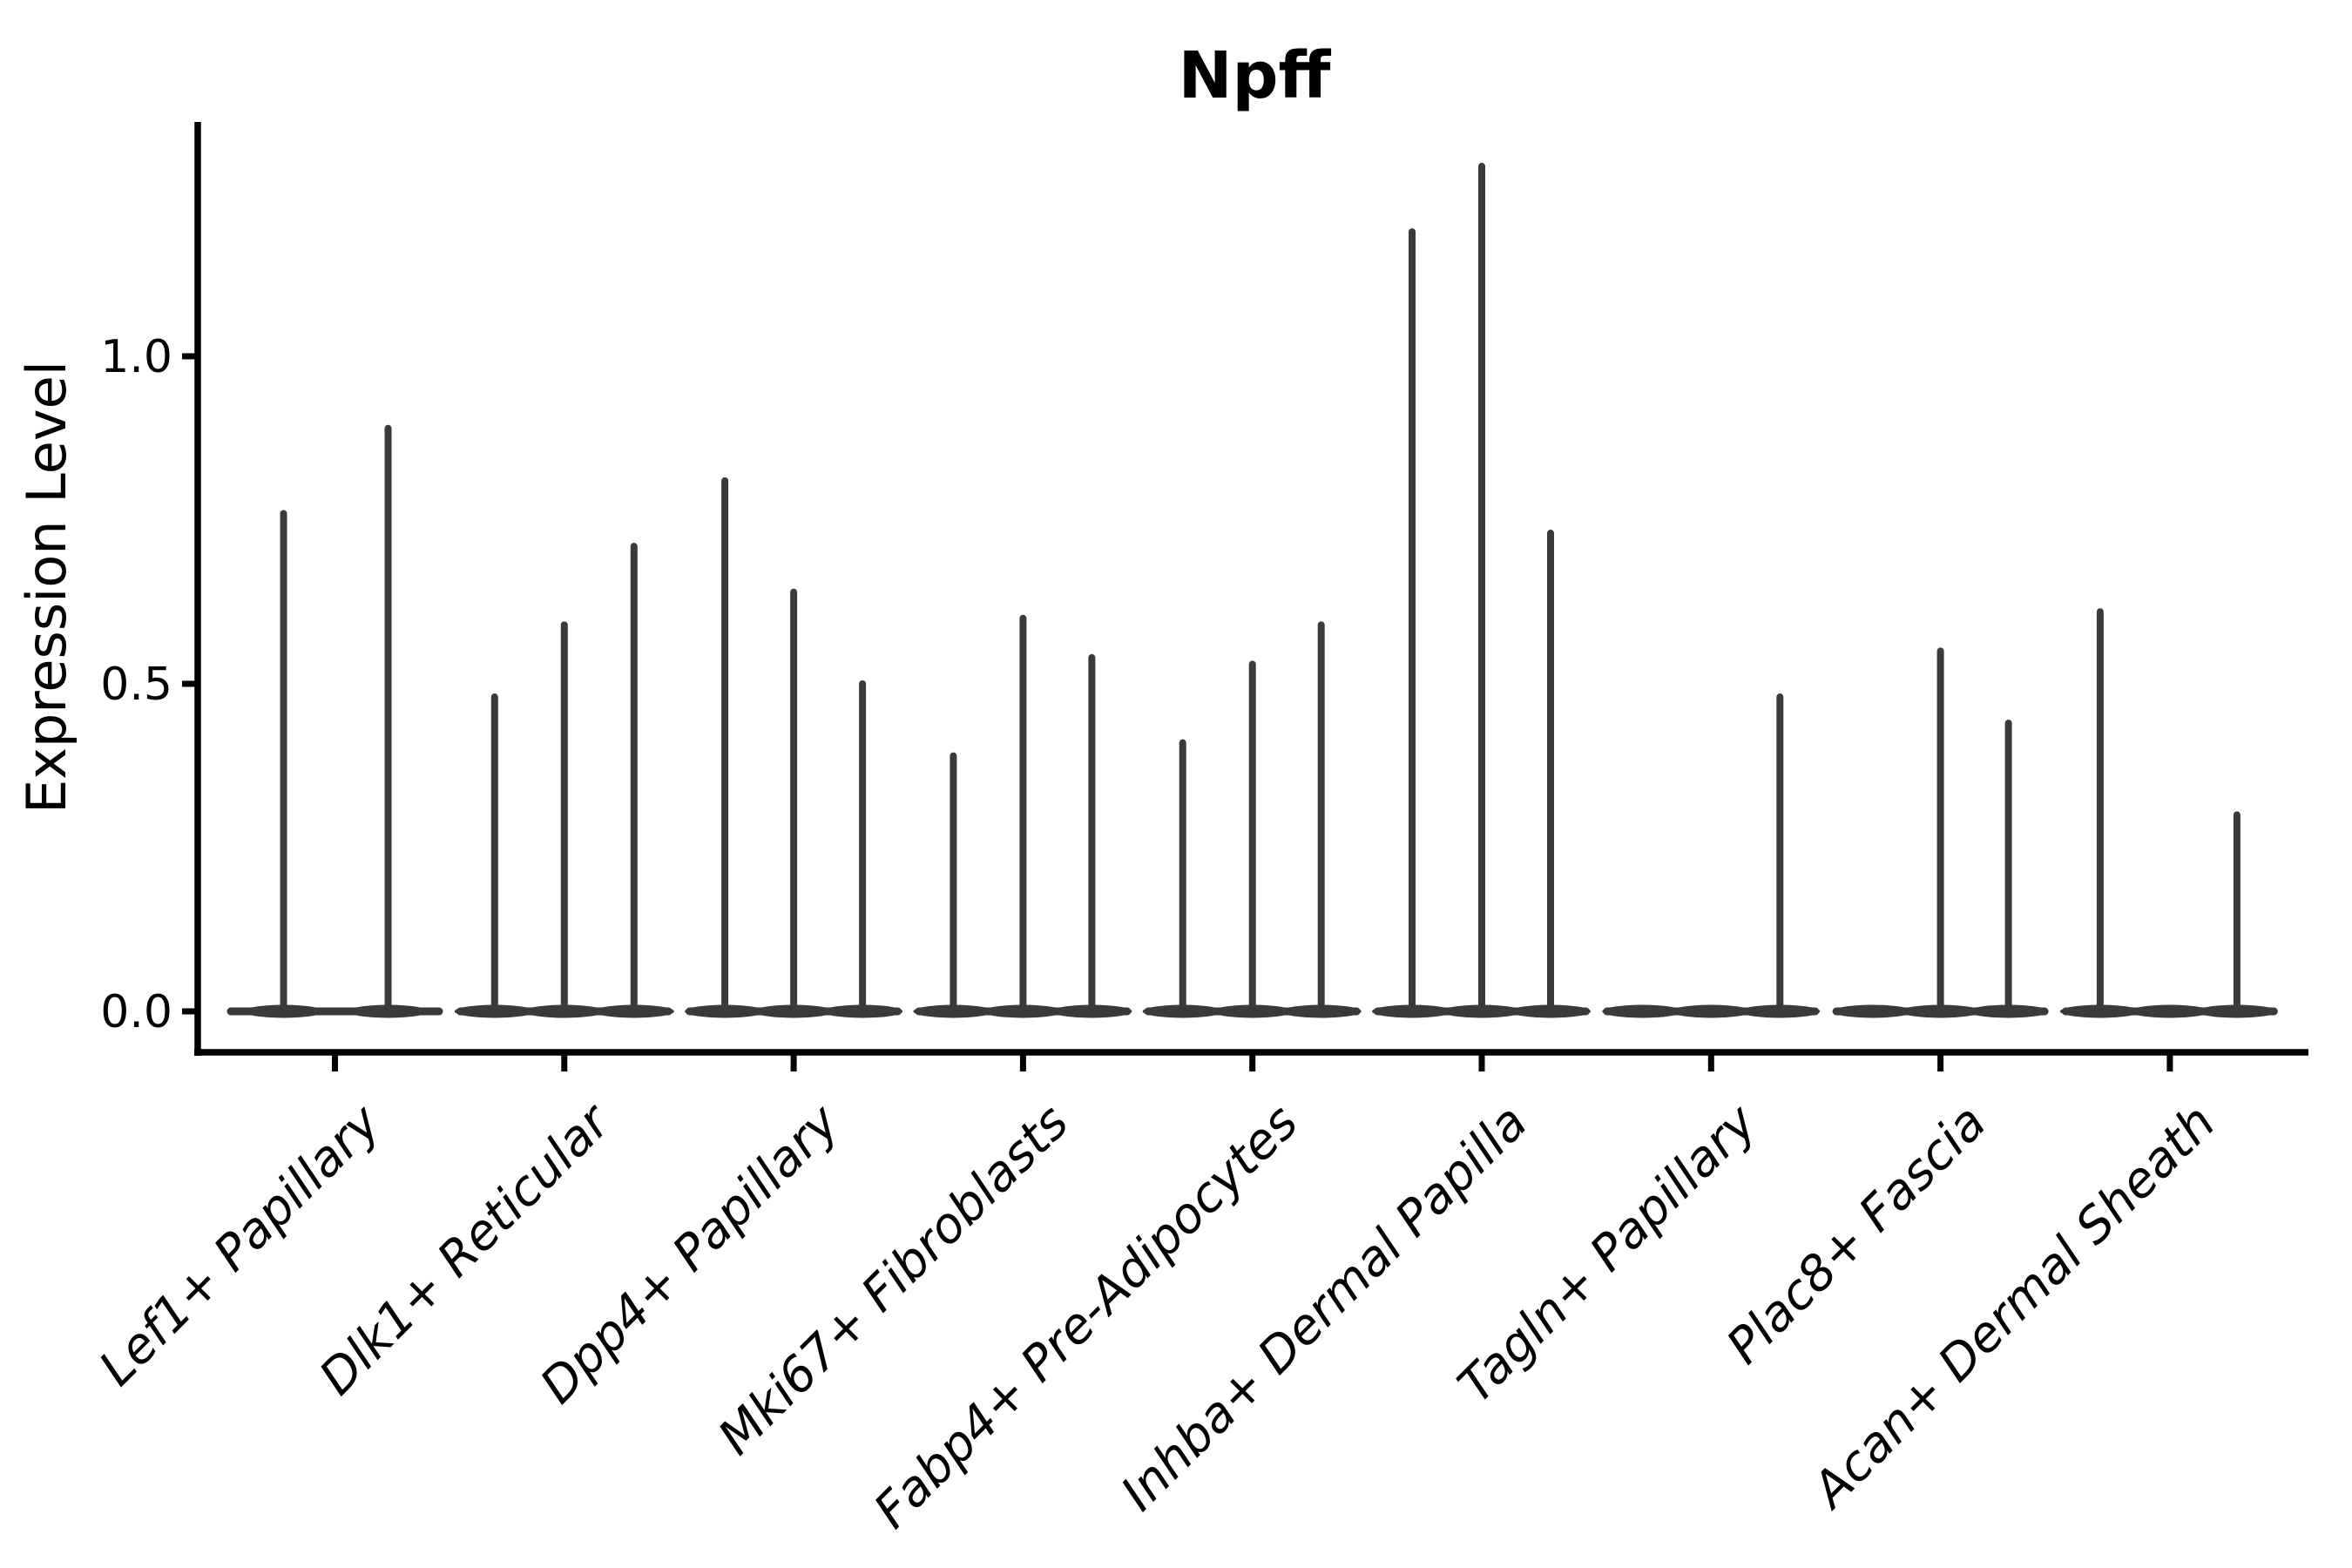  What do you see at coordinates (136, 357) in the screenshot?
I see `y-tick-label: 1.0` at bounding box center [136, 357].